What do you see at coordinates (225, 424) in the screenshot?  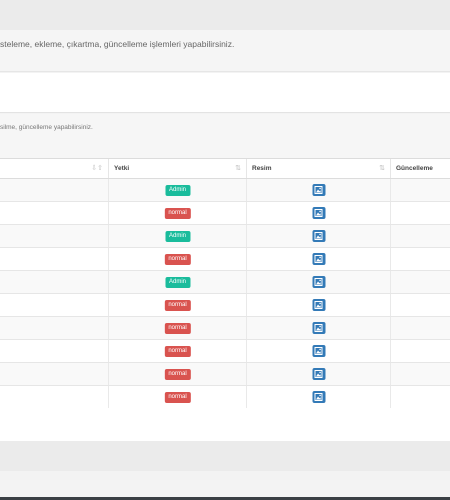 I see `table-footer-area` at bounding box center [225, 424].